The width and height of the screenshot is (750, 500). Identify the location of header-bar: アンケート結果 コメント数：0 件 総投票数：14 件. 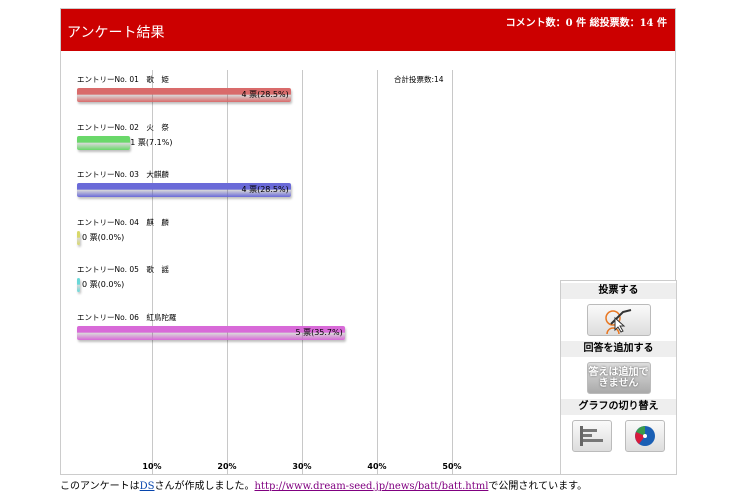
(368, 30).